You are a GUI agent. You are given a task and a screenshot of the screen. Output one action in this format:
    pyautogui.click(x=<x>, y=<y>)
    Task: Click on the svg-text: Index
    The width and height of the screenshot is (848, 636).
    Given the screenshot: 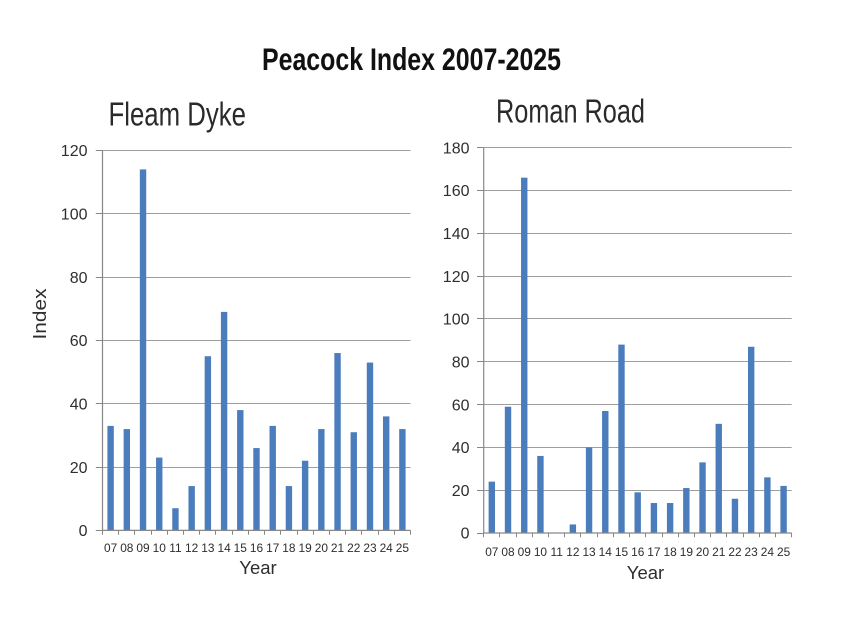 What is the action you would take?
    pyautogui.click(x=39, y=314)
    